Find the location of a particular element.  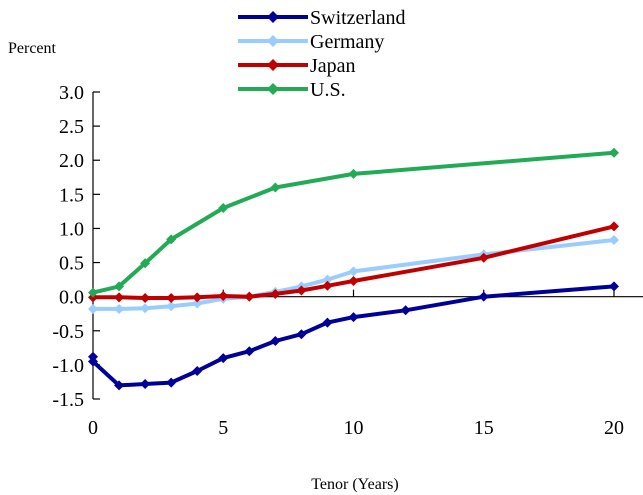

y-tick-label: 2.5 is located at coordinates (71, 127).